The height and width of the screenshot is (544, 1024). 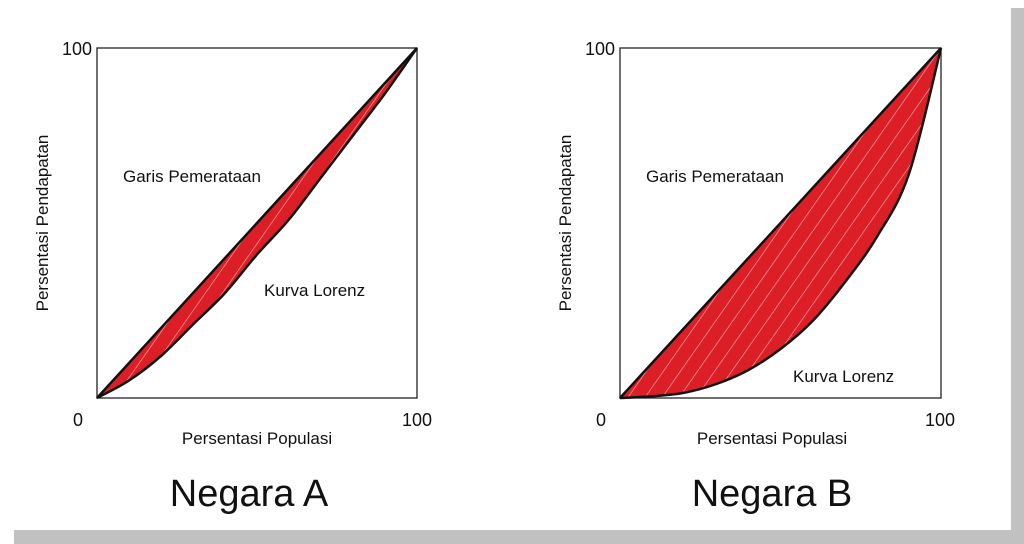 What do you see at coordinates (1017, 276) in the screenshot?
I see `frame-shadow-right` at bounding box center [1017, 276].